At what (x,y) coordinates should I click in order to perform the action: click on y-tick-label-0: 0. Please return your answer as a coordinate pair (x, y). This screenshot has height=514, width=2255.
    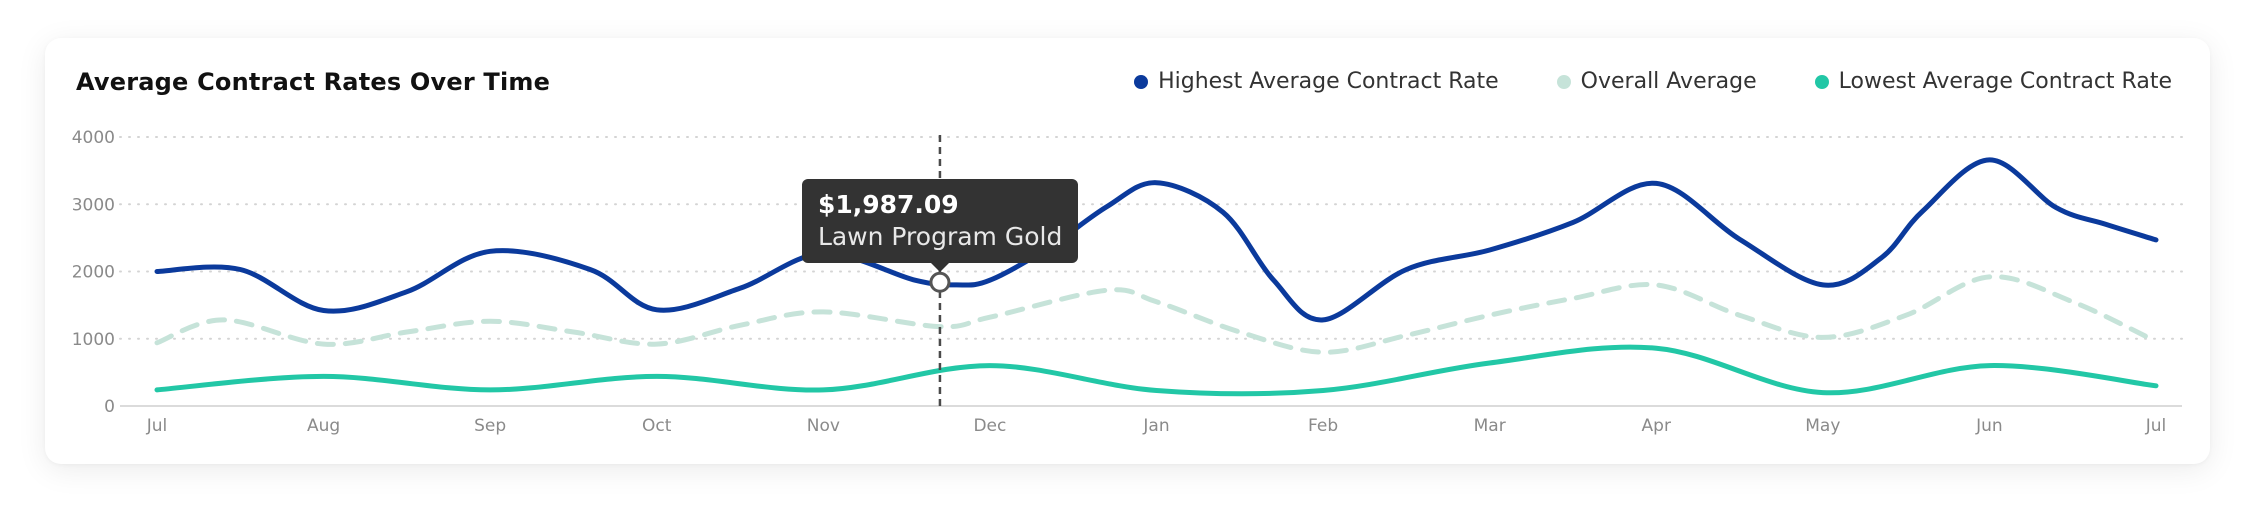
    Looking at the image, I should click on (109, 407).